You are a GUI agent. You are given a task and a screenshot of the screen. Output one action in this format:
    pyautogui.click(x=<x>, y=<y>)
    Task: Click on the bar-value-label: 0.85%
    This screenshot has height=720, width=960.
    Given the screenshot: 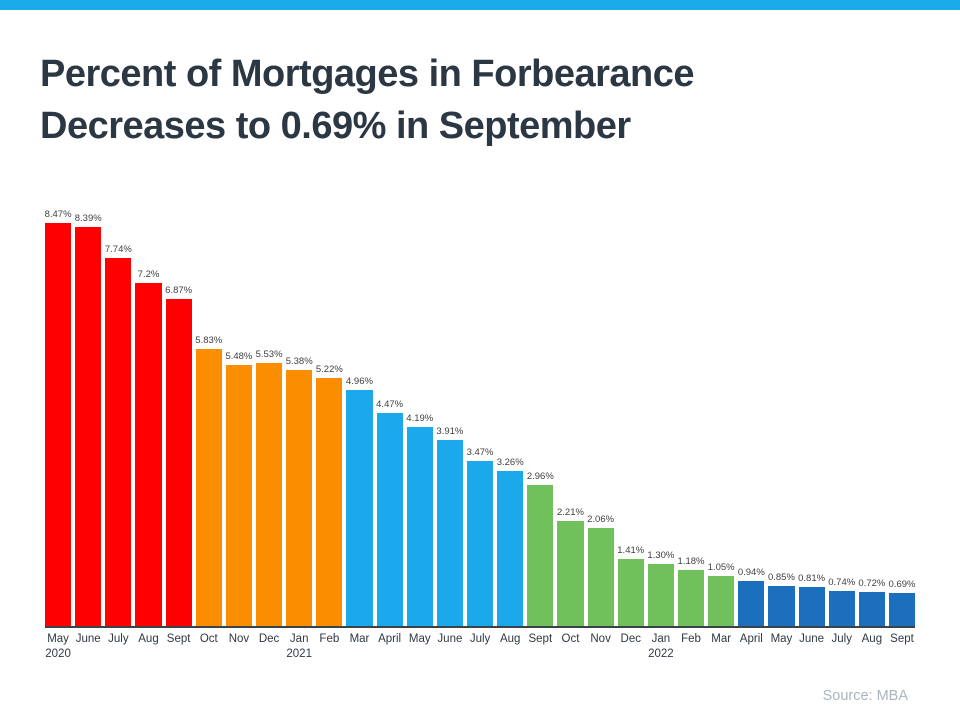 What is the action you would take?
    pyautogui.click(x=781, y=577)
    